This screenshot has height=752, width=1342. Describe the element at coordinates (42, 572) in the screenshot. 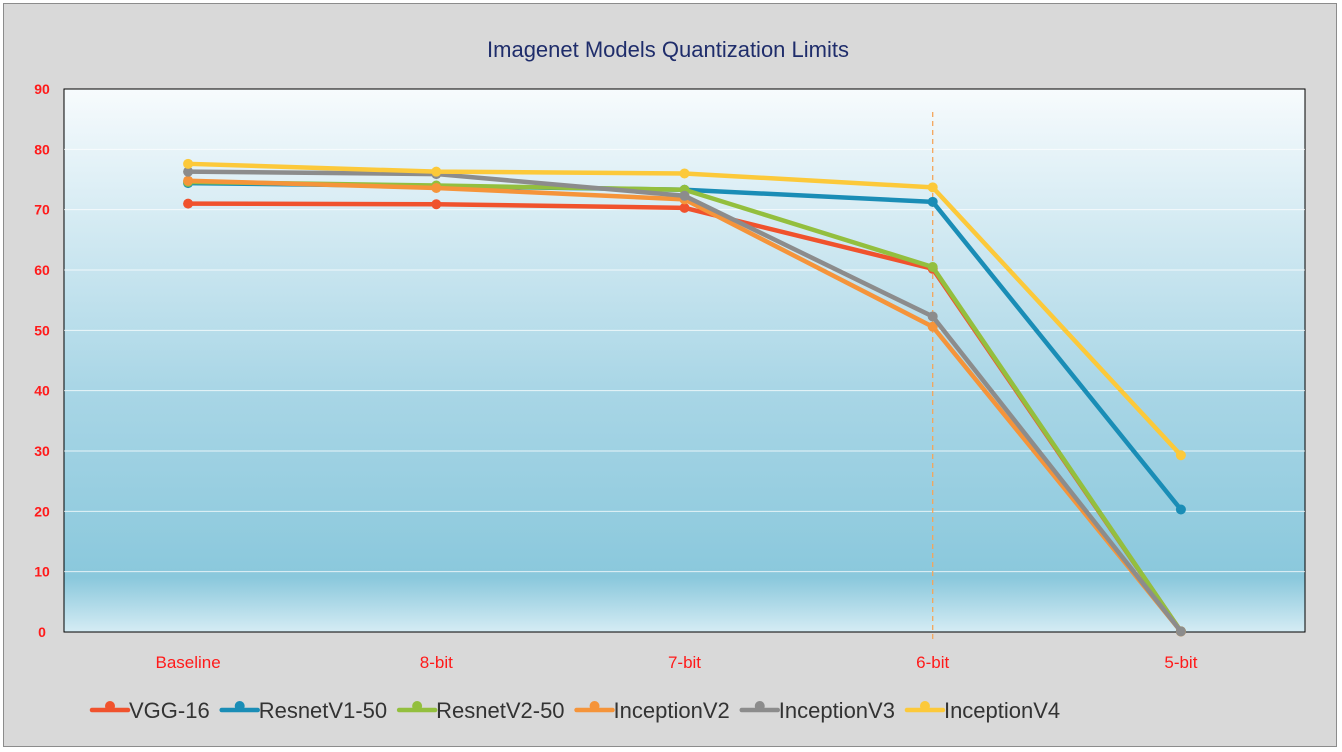

I see `y-tick-label: 10` at that location.